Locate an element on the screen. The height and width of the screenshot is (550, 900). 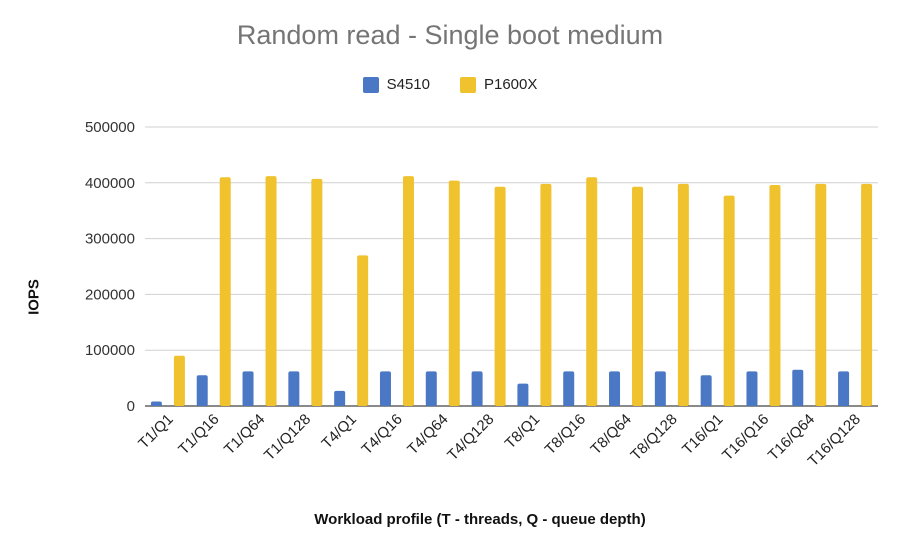
bar-s4510-t4-q128 is located at coordinates (477, 388).